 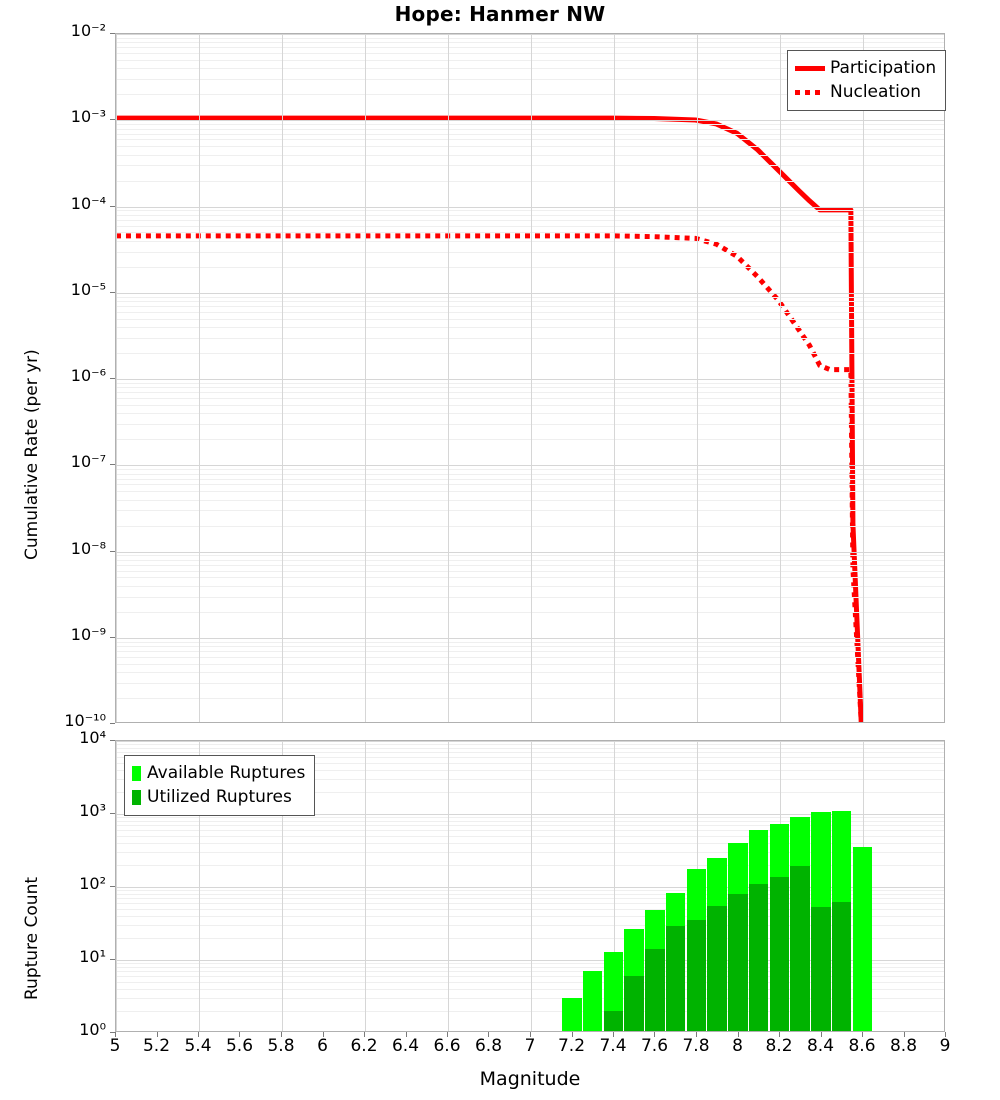 What do you see at coordinates (115, 1046) in the screenshot?
I see `x-axis-tick-label: 5` at bounding box center [115, 1046].